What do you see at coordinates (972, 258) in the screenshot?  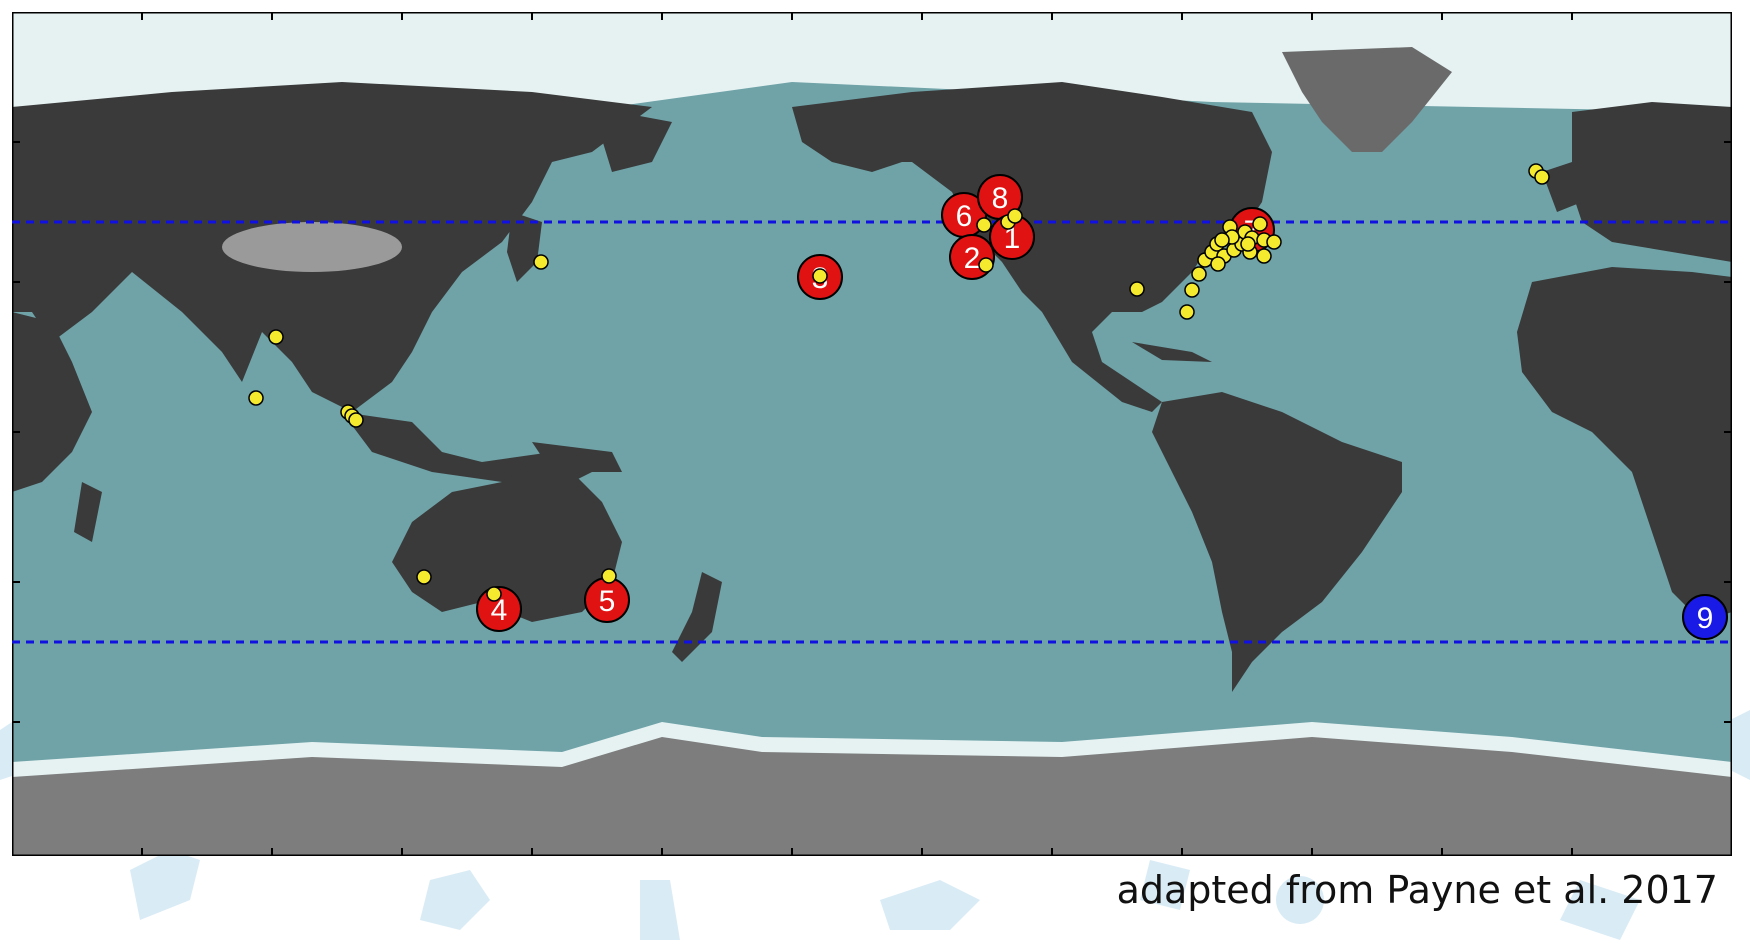 I see `svg-text: 2` at bounding box center [972, 258].